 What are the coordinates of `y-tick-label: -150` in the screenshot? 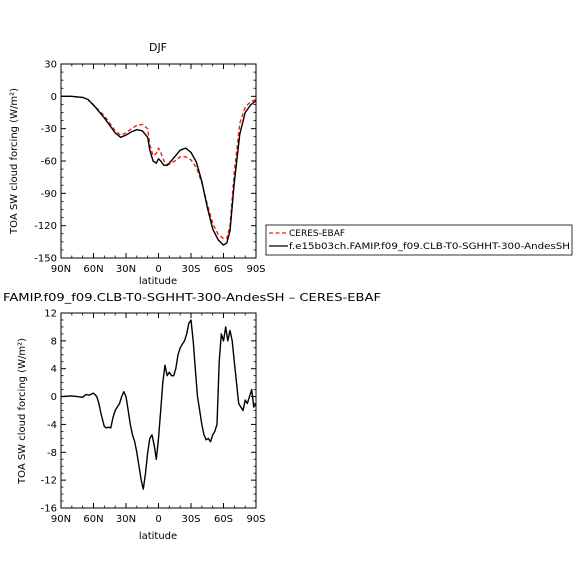 It's located at (45, 259).